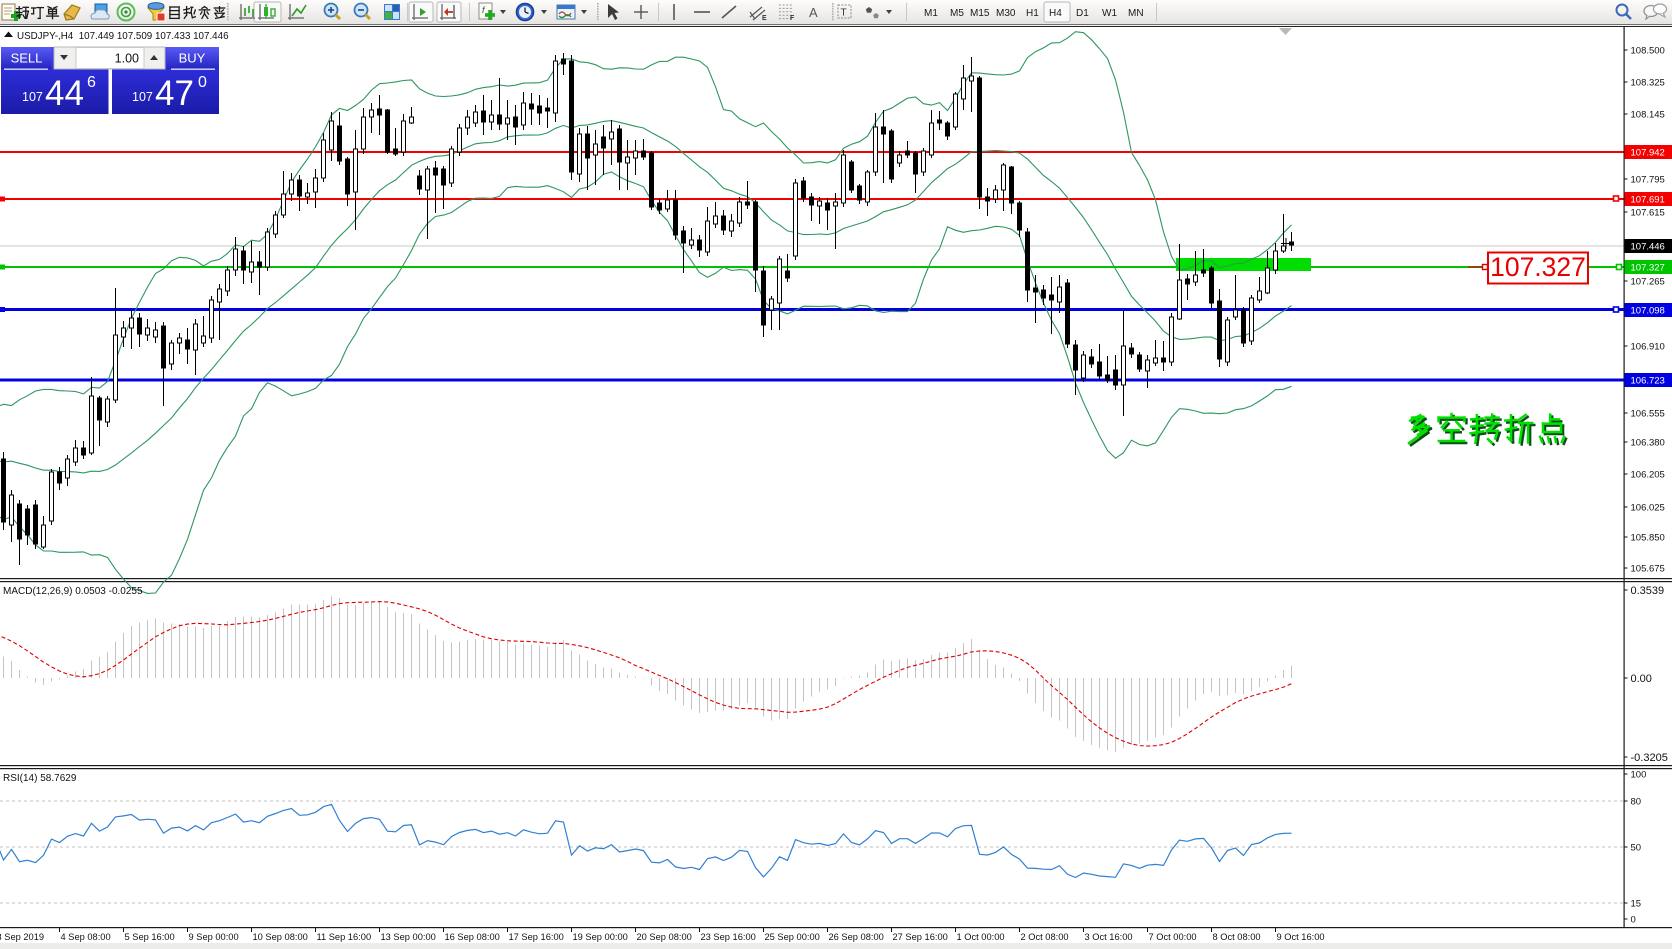  Describe the element at coordinates (1648, 475) in the screenshot. I see `svg-text: 106.205` at that location.